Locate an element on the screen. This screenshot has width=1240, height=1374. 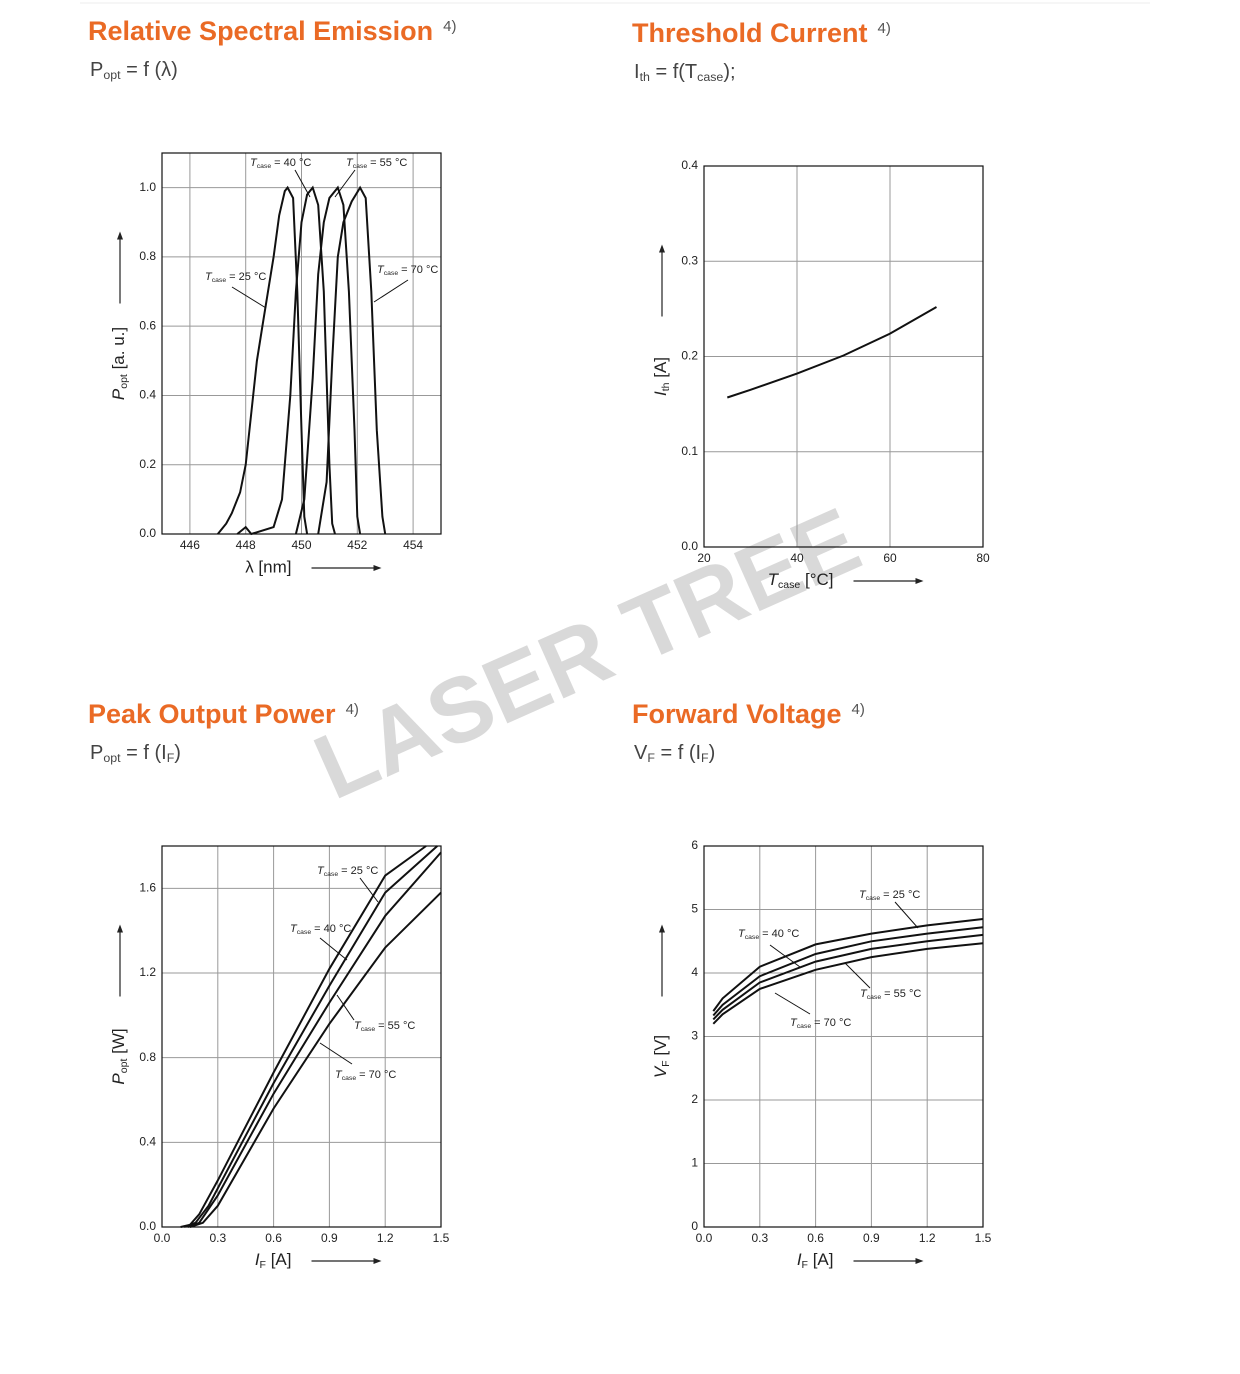
x-tick-label: 446 is located at coordinates (190, 545).